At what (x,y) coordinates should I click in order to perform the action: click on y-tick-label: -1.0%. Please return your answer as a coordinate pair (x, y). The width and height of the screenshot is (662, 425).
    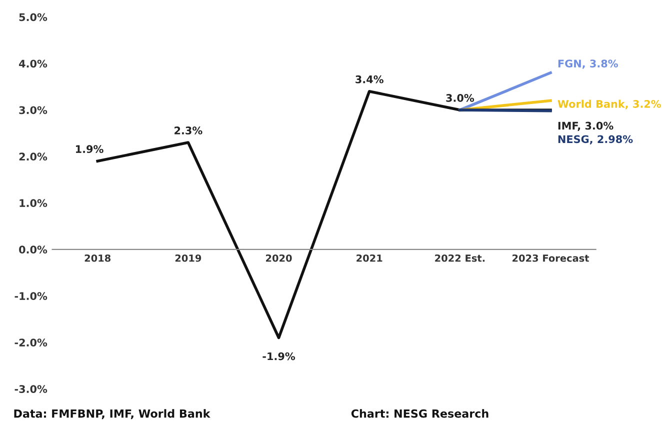
    Looking at the image, I should click on (31, 296).